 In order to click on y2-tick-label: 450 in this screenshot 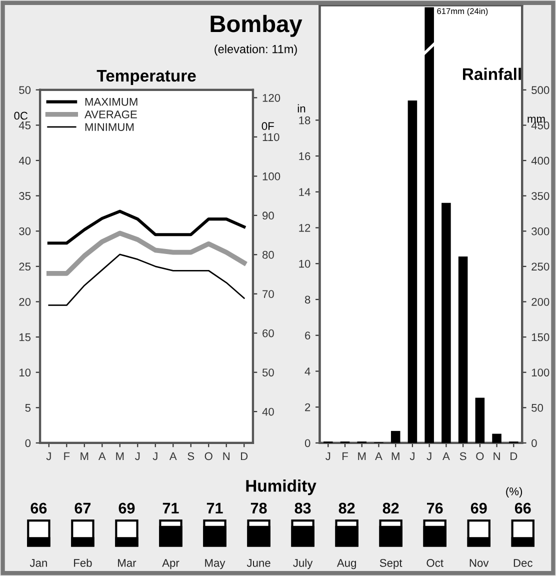, I will do `click(540, 125)`.